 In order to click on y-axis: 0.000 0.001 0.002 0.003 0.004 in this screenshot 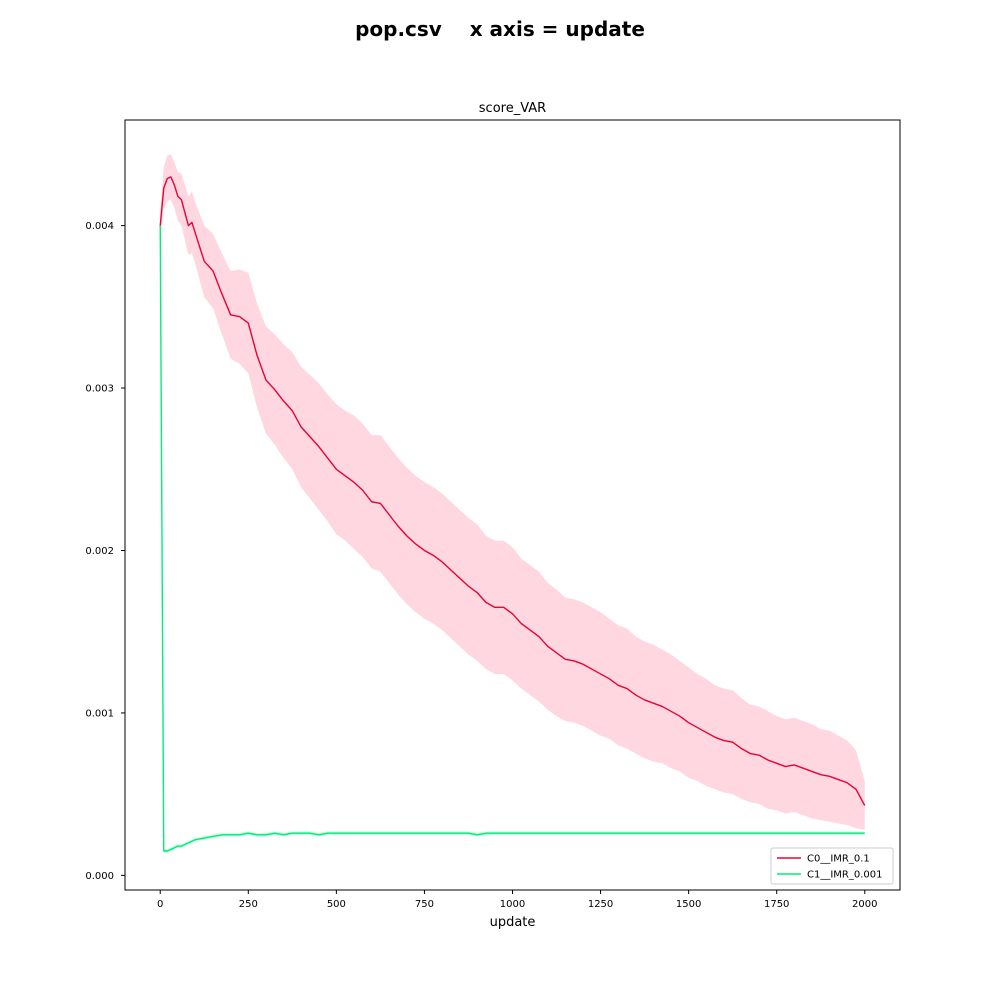, I will do `click(105, 551)`.